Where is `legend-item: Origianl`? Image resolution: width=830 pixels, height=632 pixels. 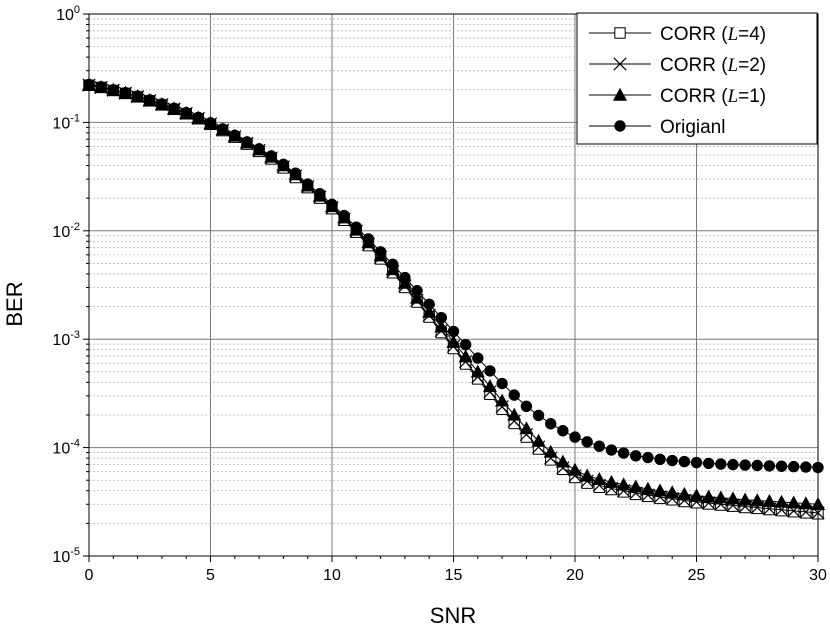 legend-item: Origianl is located at coordinates (657, 127).